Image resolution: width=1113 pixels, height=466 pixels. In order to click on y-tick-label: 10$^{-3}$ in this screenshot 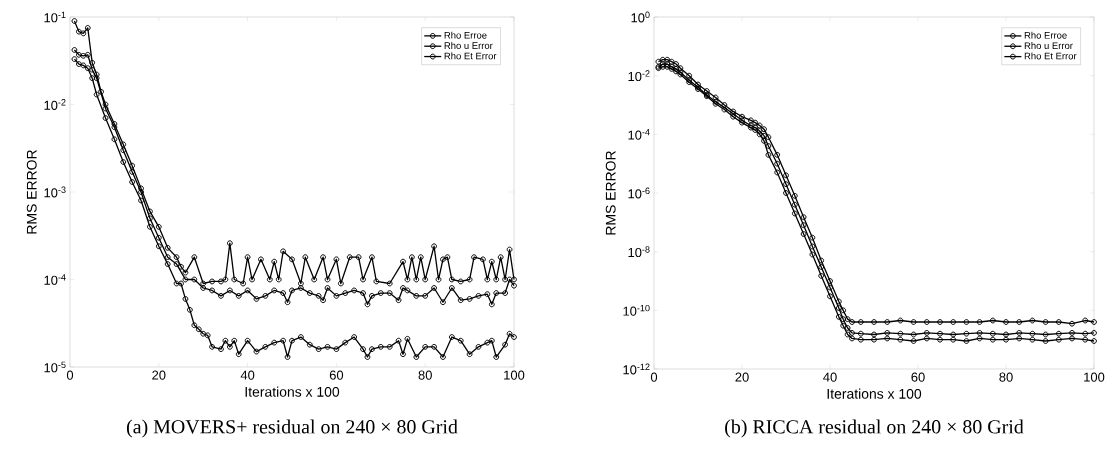, I will do `click(55, 192)`.